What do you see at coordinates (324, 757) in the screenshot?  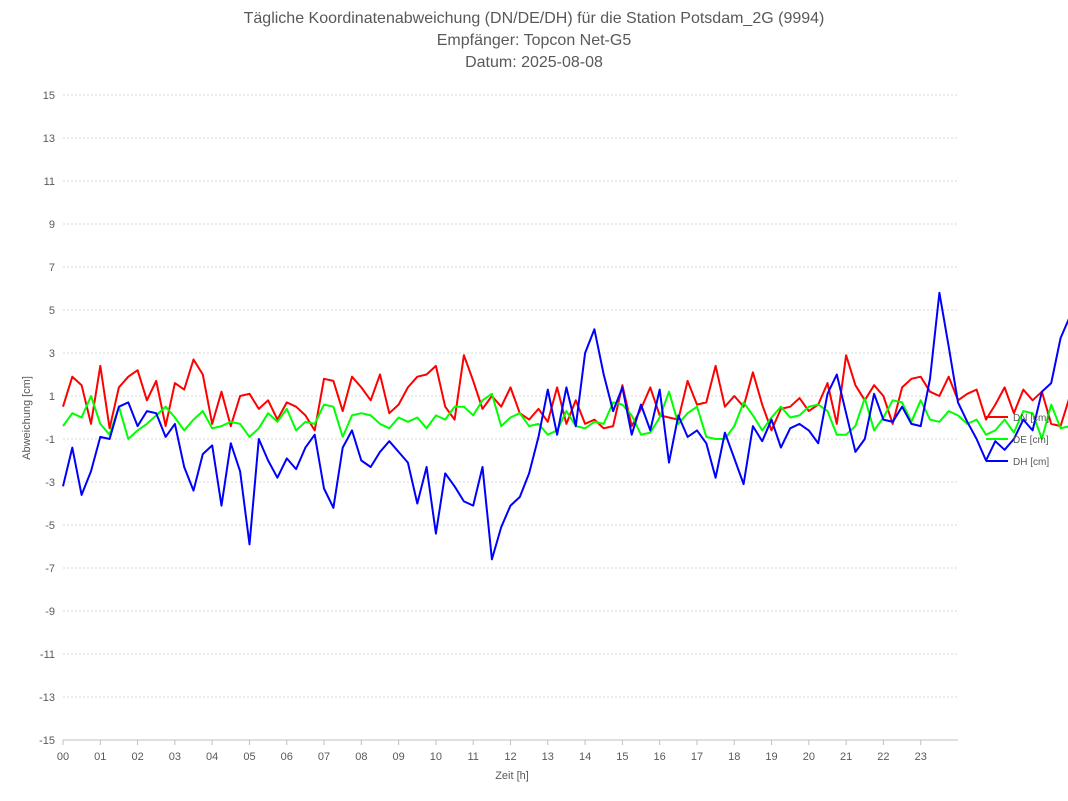 I see `x-tick-label: 07` at bounding box center [324, 757].